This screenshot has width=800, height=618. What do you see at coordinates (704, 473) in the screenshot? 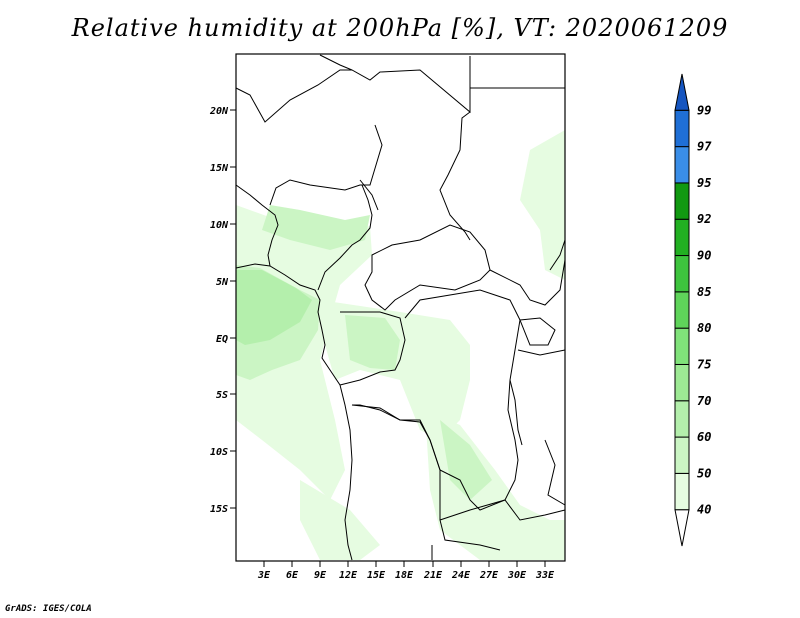
I see `legend-level-label: 50` at bounding box center [704, 473].